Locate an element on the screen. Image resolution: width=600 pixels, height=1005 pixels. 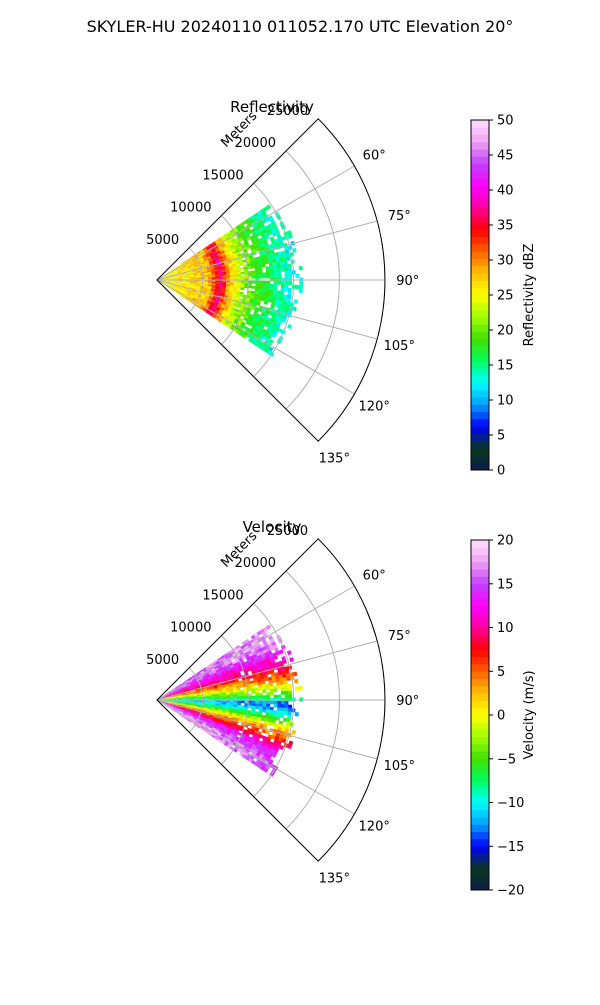
azimuth-tick-label: 75° is located at coordinates (399, 216).